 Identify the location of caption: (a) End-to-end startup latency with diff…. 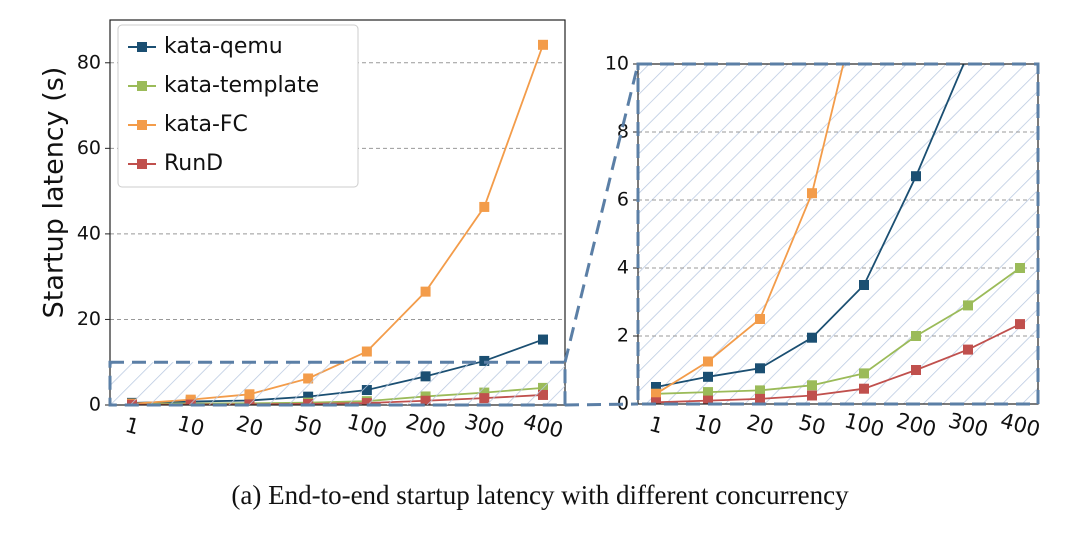
(540, 495).